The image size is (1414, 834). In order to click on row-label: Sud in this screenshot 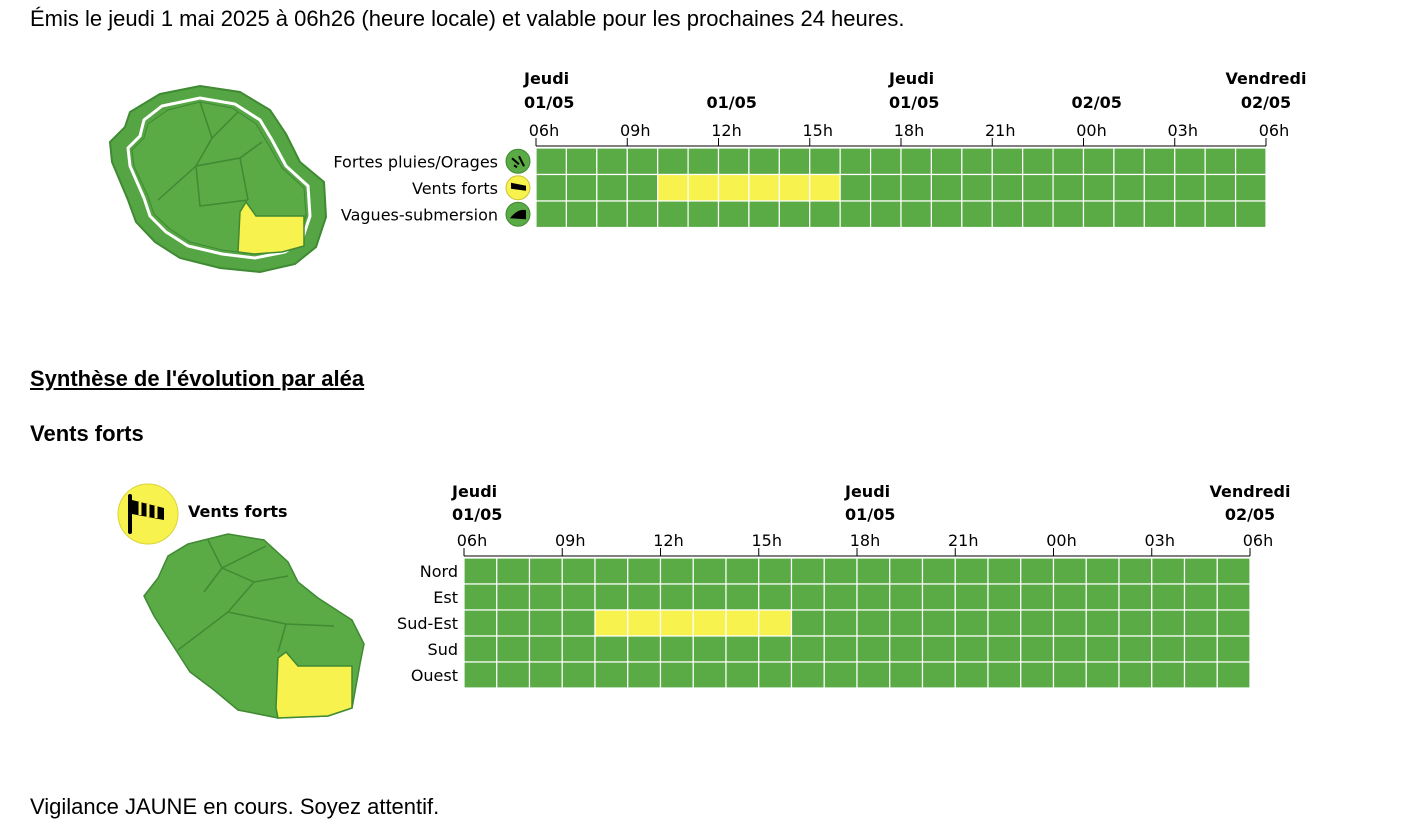, I will do `click(443, 649)`.